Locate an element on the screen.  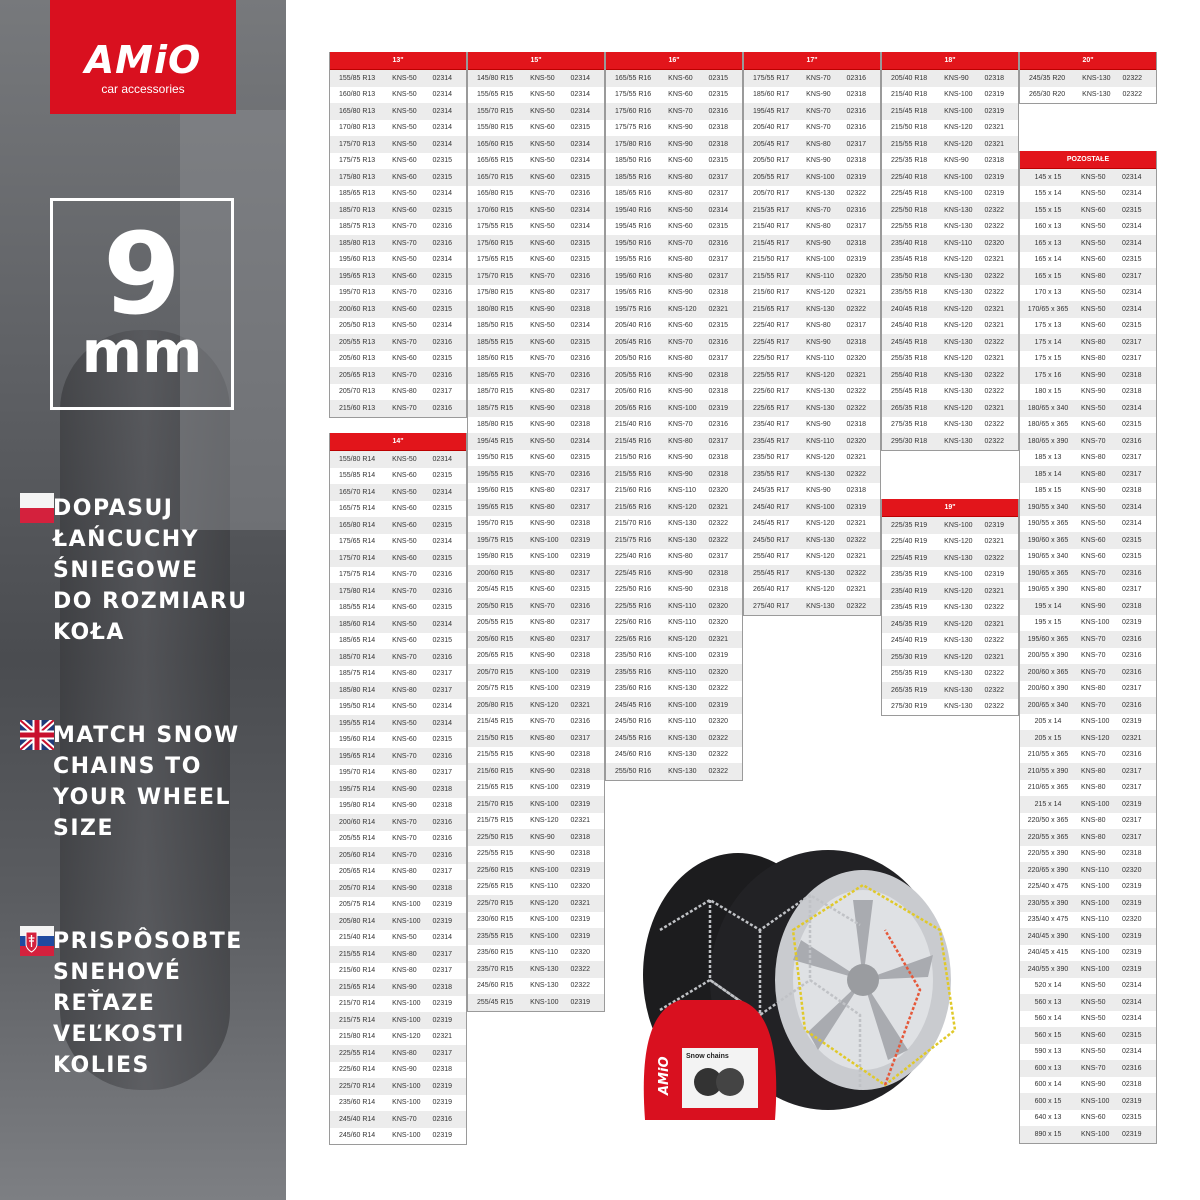
table-row: 205/55 R14 KNS-70 02316 is located at coordinates (398, 839).